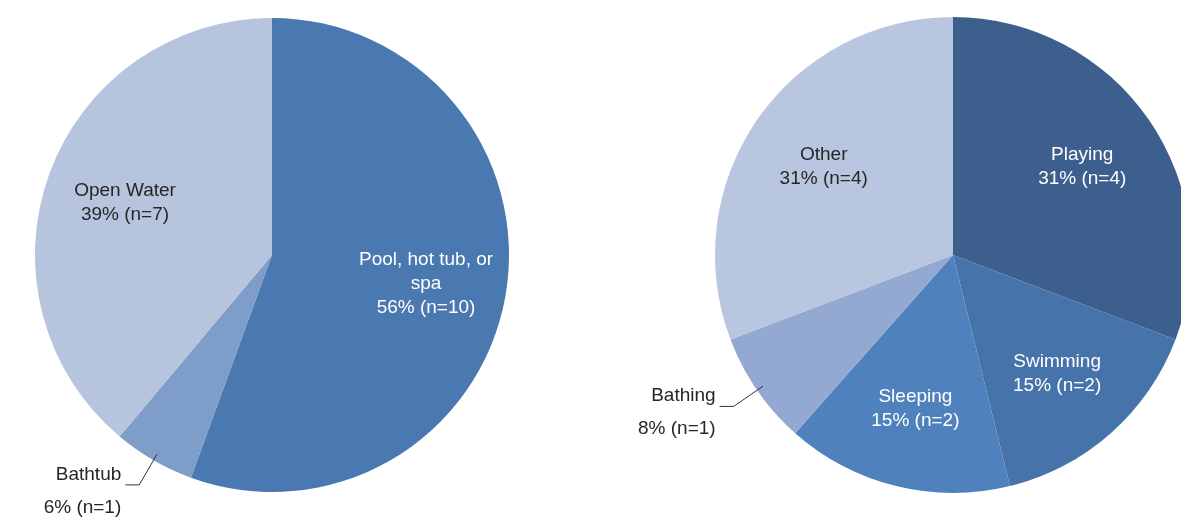 This screenshot has height=527, width=1181. What do you see at coordinates (125, 190) in the screenshot?
I see `slice-label: Open Water` at bounding box center [125, 190].